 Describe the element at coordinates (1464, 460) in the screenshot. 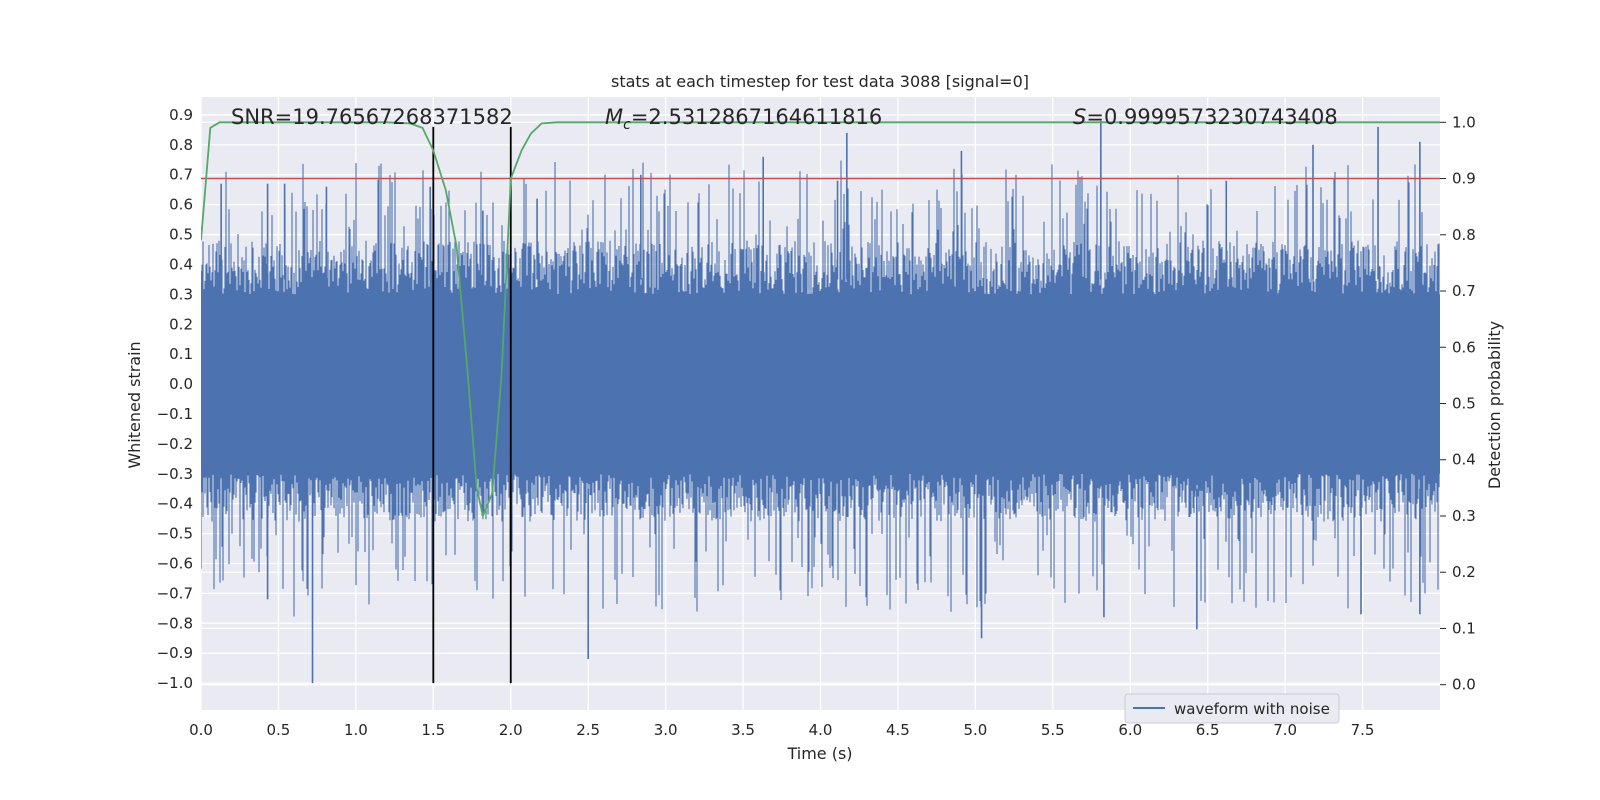

I see `y2-tick-label: 0.4` at that location.